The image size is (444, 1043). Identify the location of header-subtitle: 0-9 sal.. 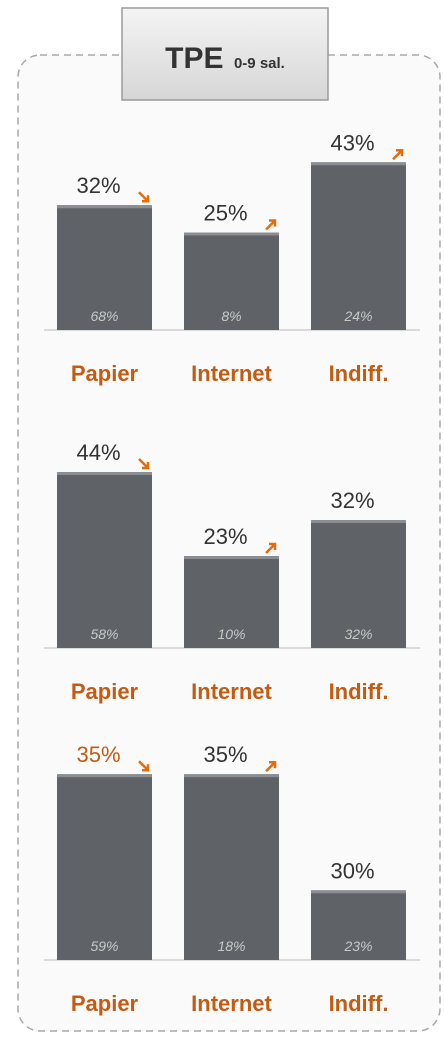
(259, 63).